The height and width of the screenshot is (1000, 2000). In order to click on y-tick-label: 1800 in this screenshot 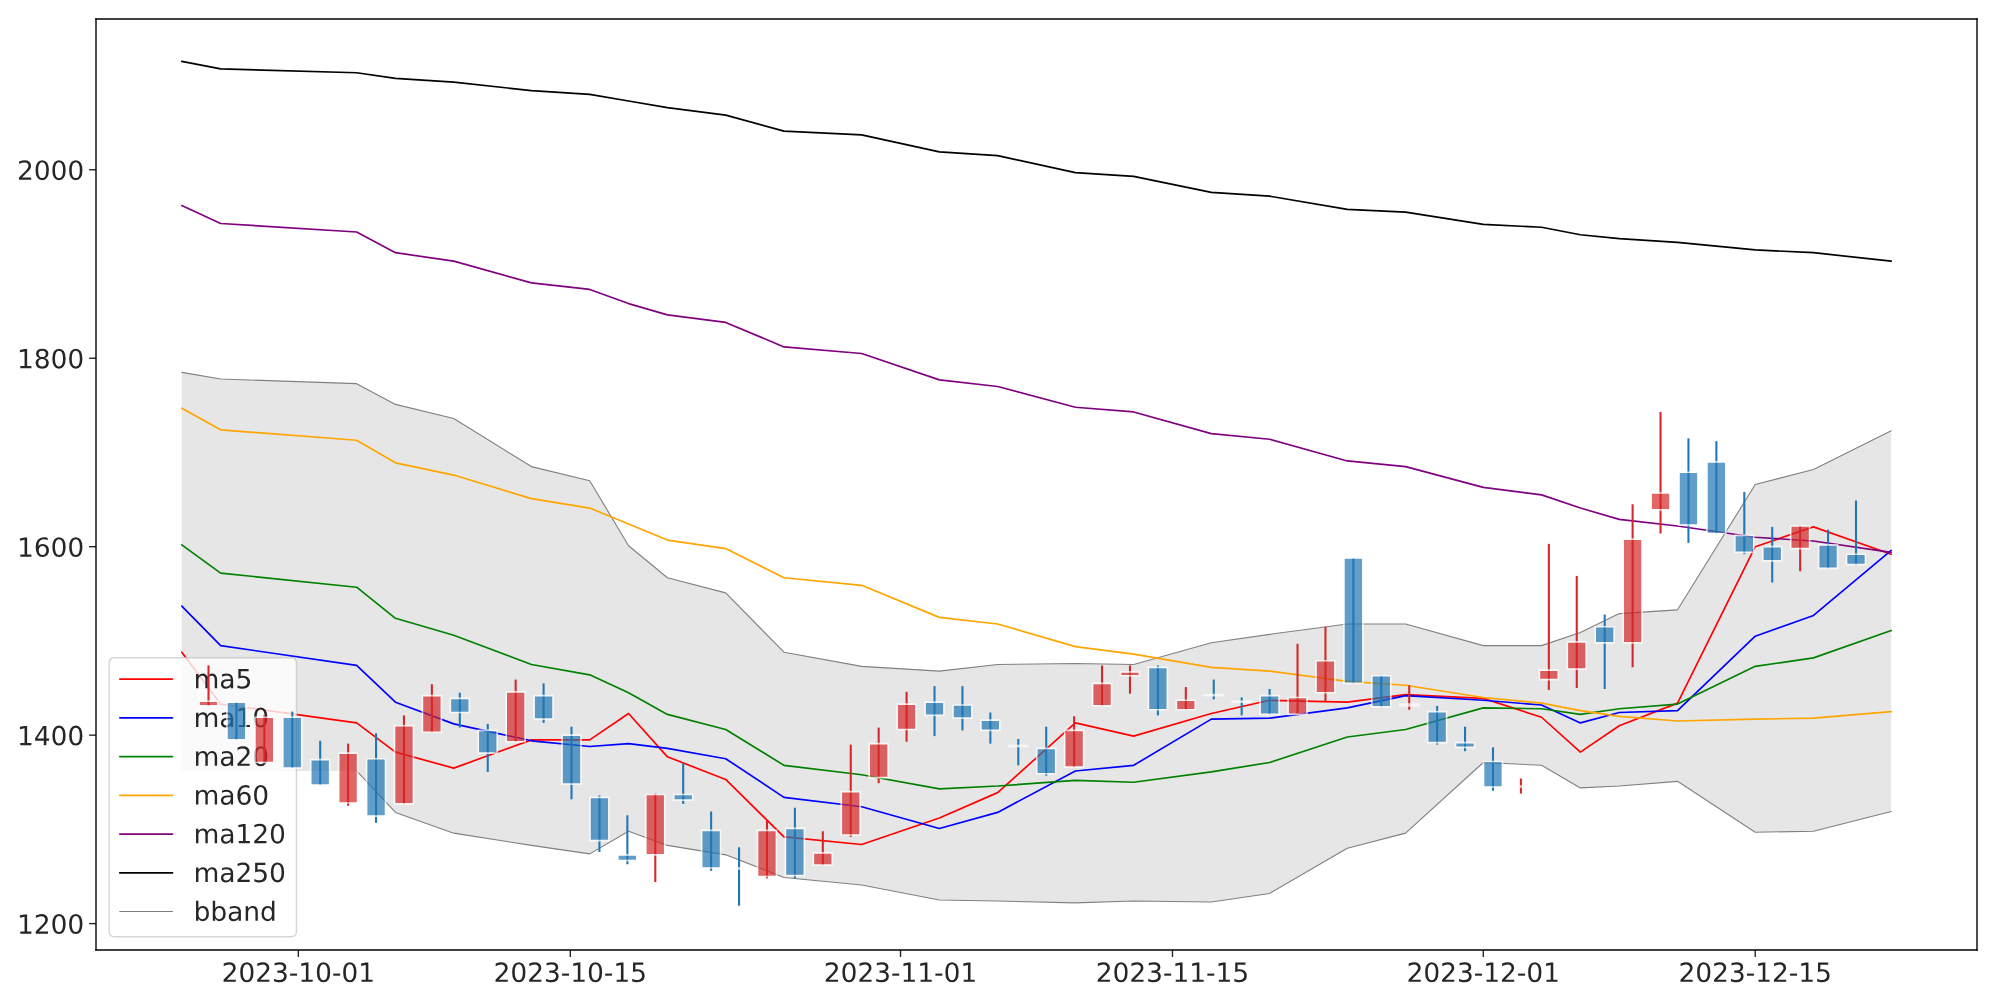, I will do `click(51, 358)`.